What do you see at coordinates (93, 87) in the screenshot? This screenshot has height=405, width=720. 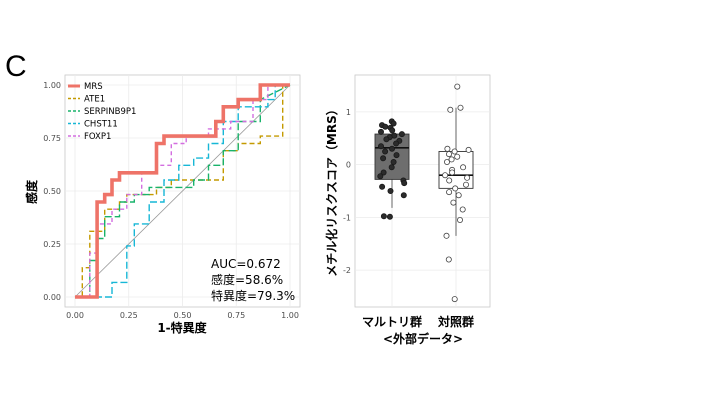 I see `legend-label-mrs: MRS` at bounding box center [93, 87].